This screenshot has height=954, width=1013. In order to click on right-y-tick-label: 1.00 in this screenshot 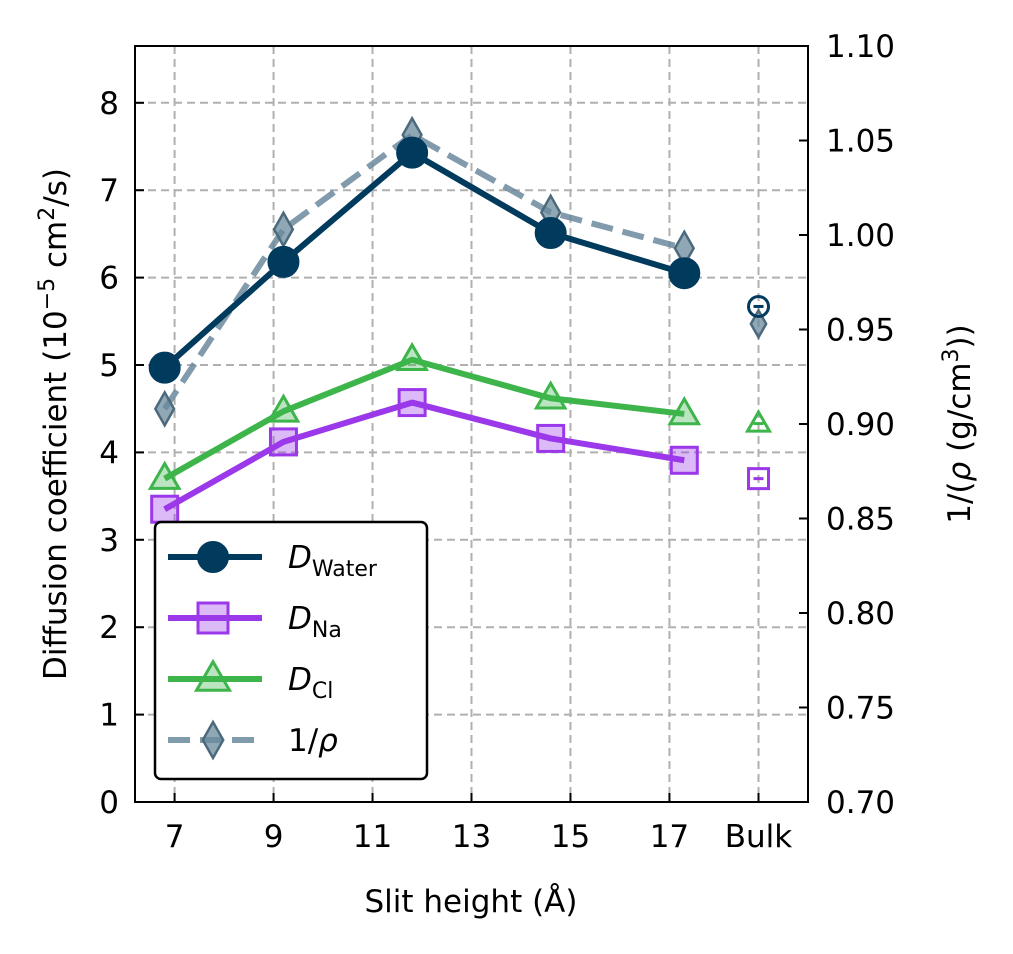, I will do `click(860, 236)`.